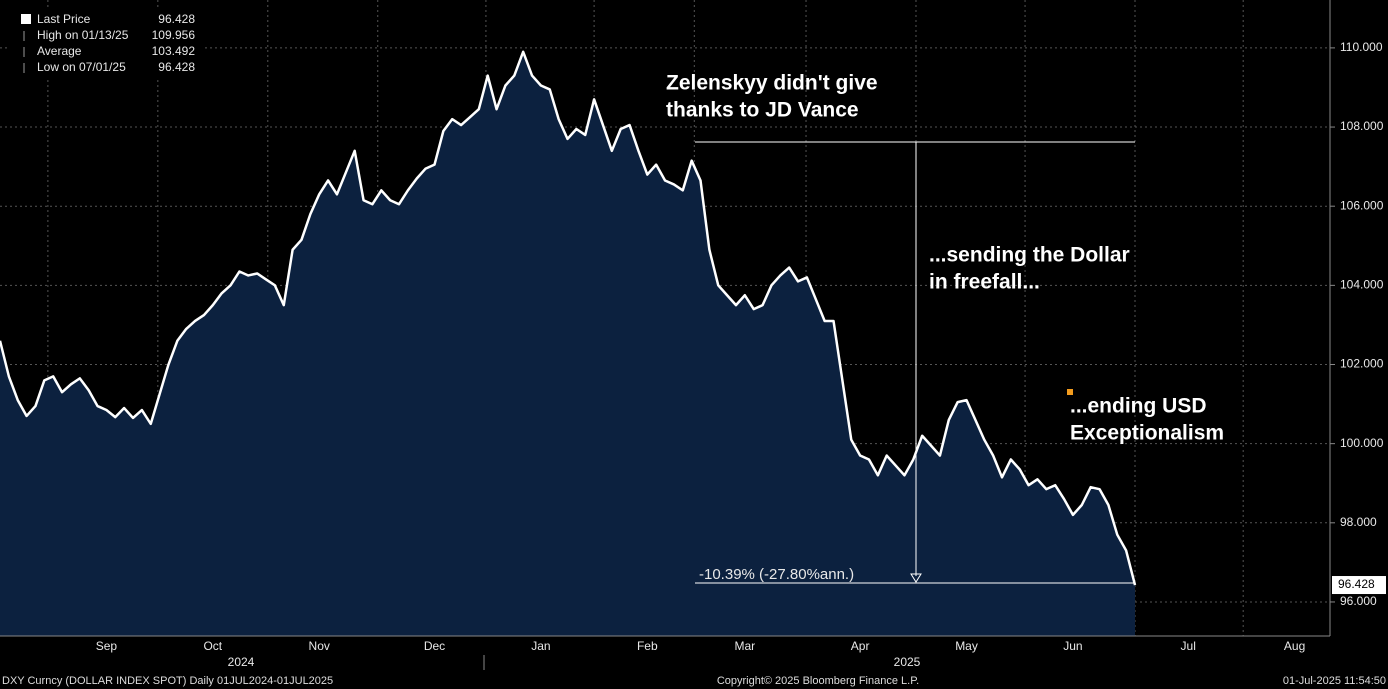 The width and height of the screenshot is (1388, 689). I want to click on last-price-label: 96.428, so click(1356, 584).